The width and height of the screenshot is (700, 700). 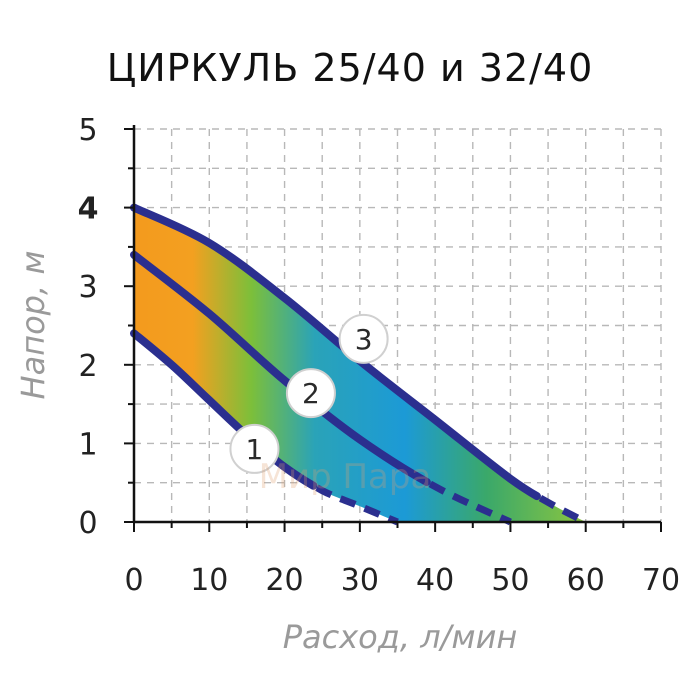 I want to click on y-tick-label: 4, so click(x=88, y=209).